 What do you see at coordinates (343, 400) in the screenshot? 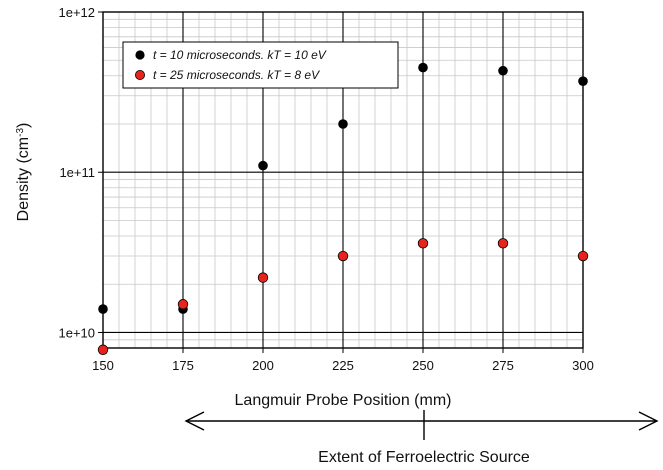
I see `x-axis-label: Langmuir Probe Position (mm)` at bounding box center [343, 400].